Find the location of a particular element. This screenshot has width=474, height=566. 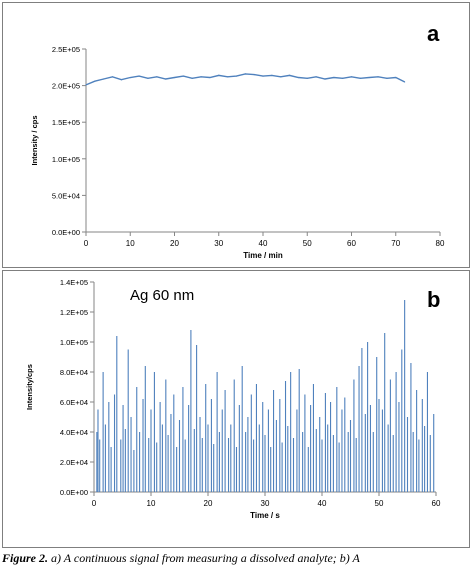

y-tick-label: 0.0E+00 is located at coordinates (74, 492).